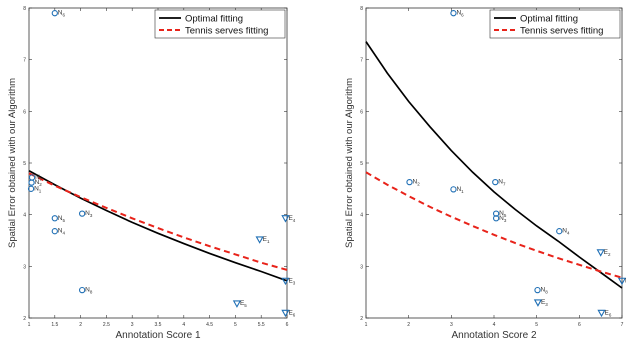  Describe the element at coordinates (24, 164) in the screenshot. I see `left-chart-y-tick-label: 5` at that location.